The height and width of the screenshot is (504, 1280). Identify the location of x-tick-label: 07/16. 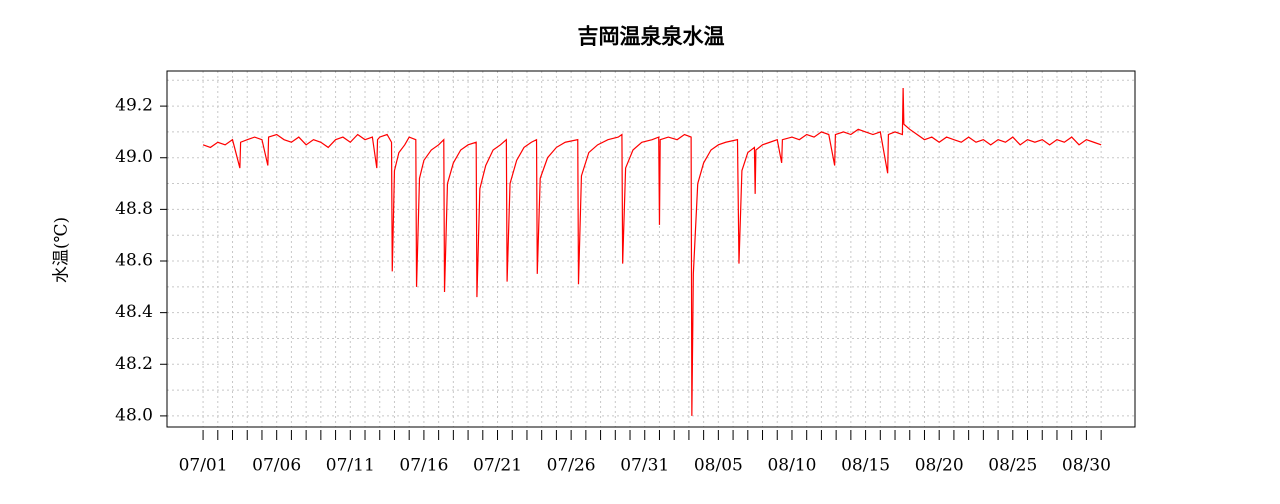
(423, 466).